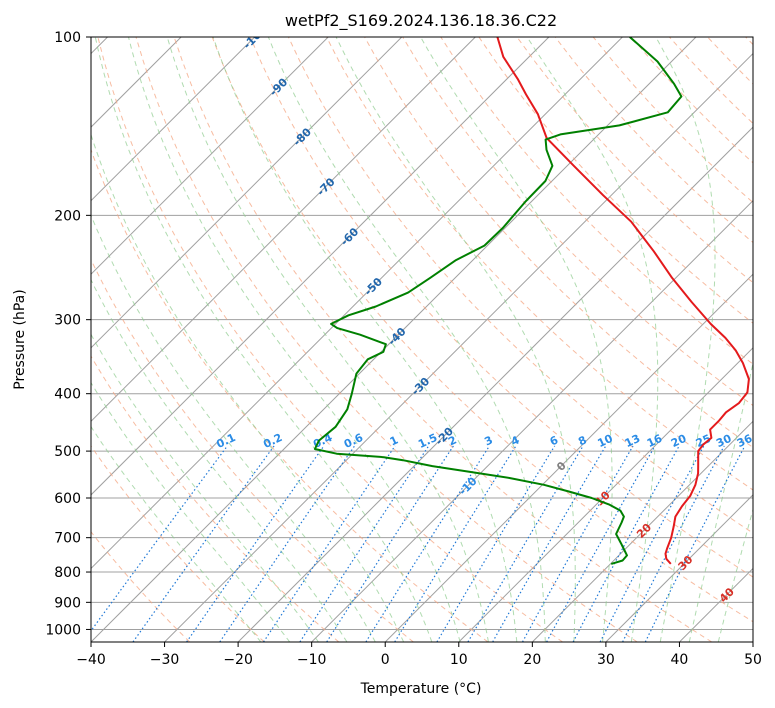 Image resolution: width=775 pixels, height=708 pixels. I want to click on x-tick-label: 0, so click(385, 660).